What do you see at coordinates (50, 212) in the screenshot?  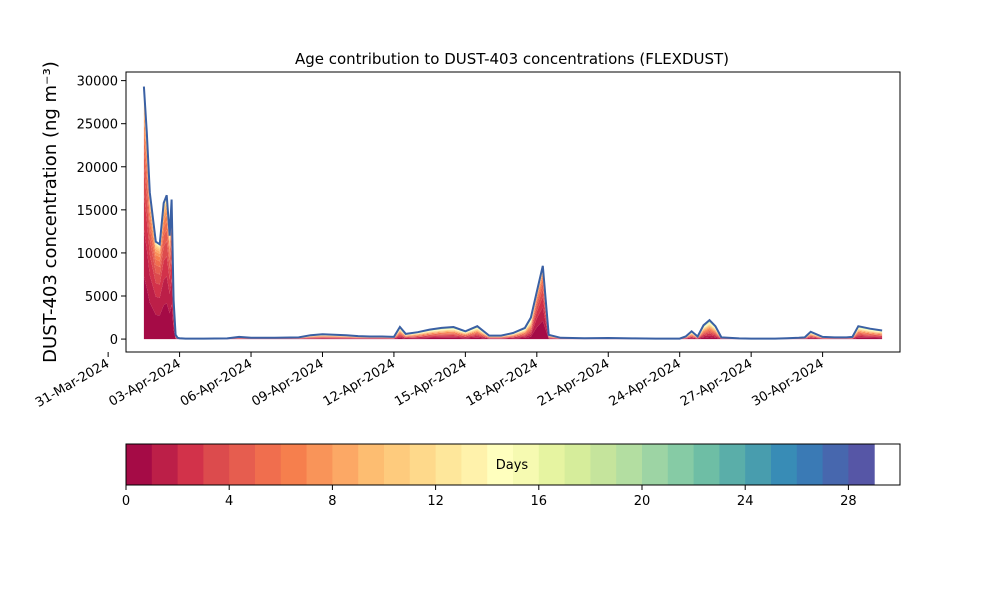 I see `y-axis-label: DUST-403 concentration (ng m⁻³)` at bounding box center [50, 212].